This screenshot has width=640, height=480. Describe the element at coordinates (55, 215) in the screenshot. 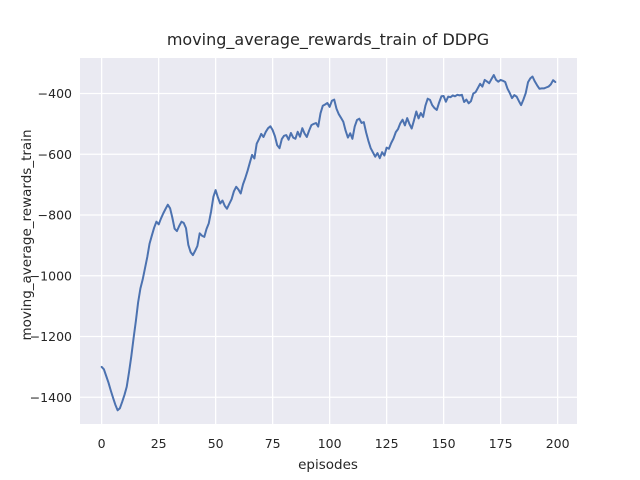

I see `y-tick-label: −800` at that location.